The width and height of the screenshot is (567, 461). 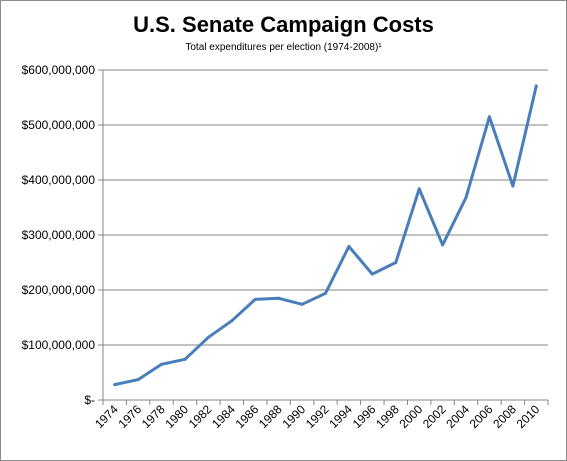 I want to click on x-tick-label: 1978, so click(x=153, y=416).